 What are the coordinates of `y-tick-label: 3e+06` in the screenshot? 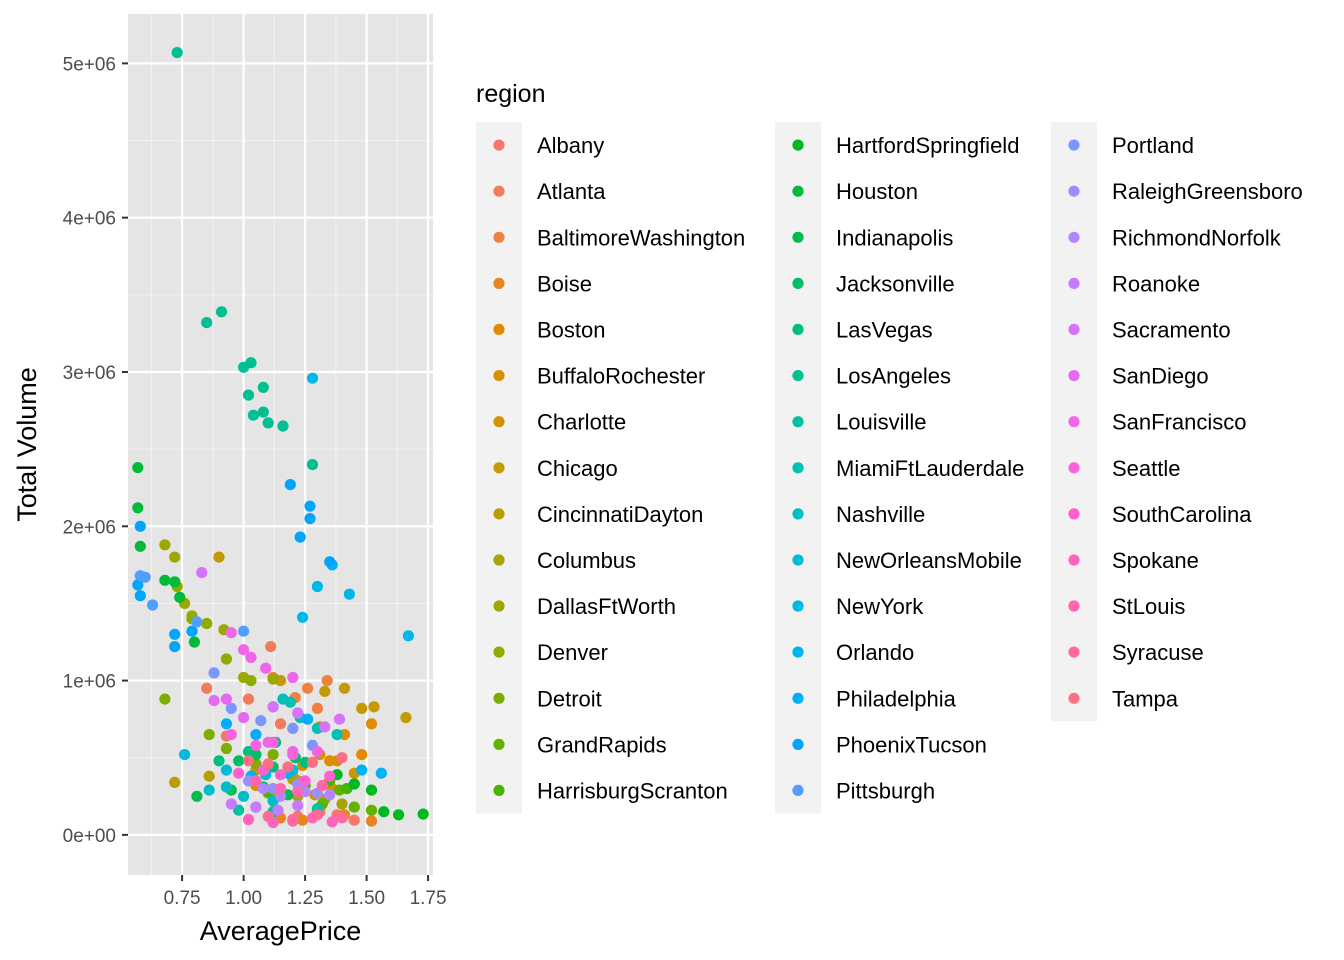 It's located at (89, 373).